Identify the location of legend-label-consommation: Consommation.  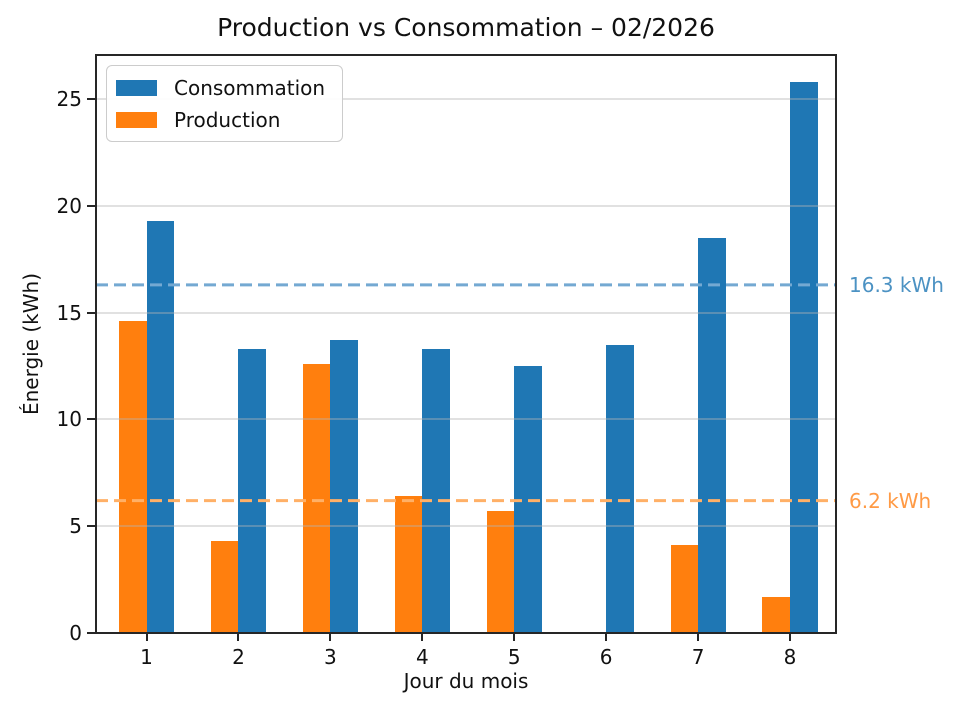
(250, 87).